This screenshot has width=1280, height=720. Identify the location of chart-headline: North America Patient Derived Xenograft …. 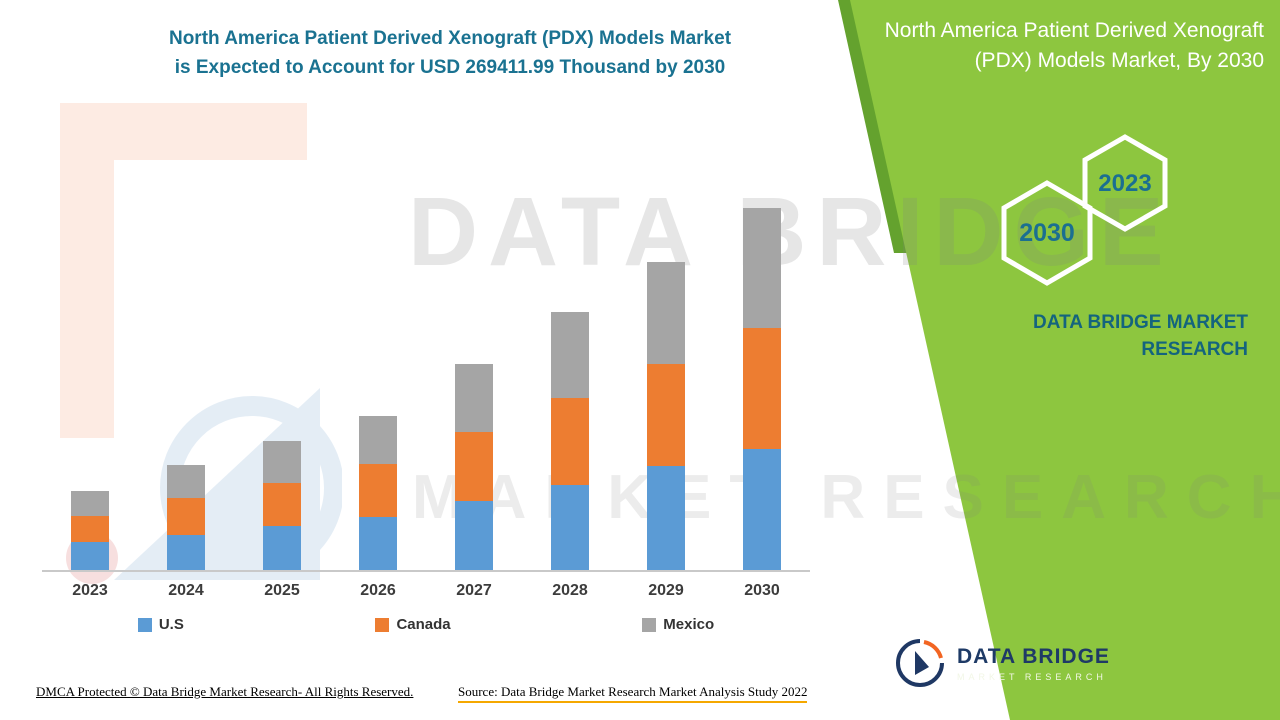
(450, 53).